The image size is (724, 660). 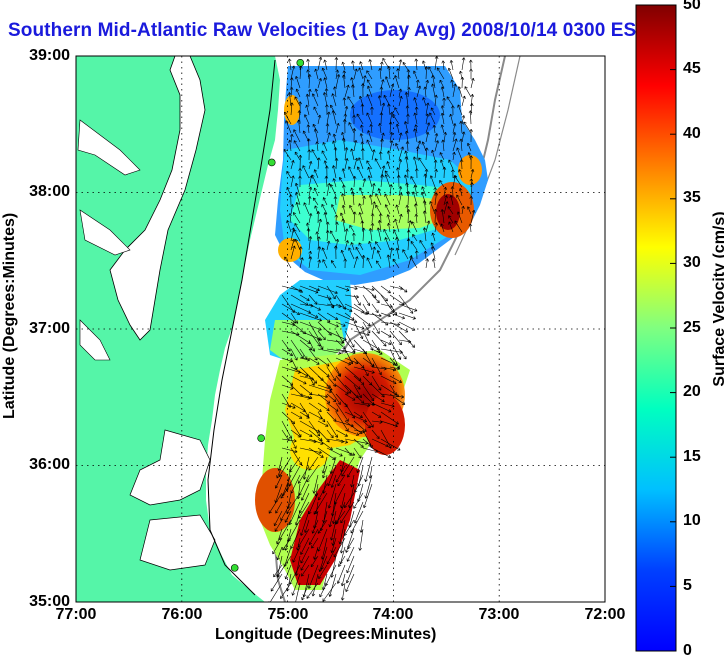 I want to click on colorbar-tick-label: 0, so click(x=687, y=650).